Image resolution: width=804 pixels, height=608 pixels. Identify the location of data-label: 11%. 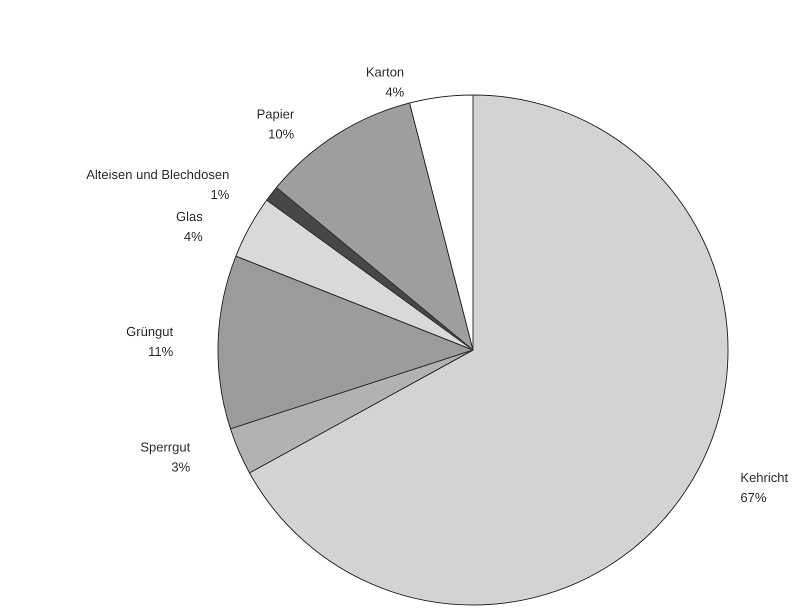
(161, 352).